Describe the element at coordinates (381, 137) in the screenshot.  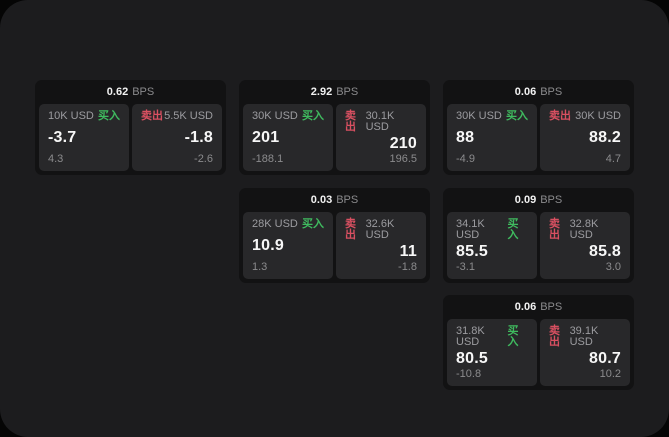
I see `sell-panel: 卖出 30.1K USD 210 196.5` at that location.